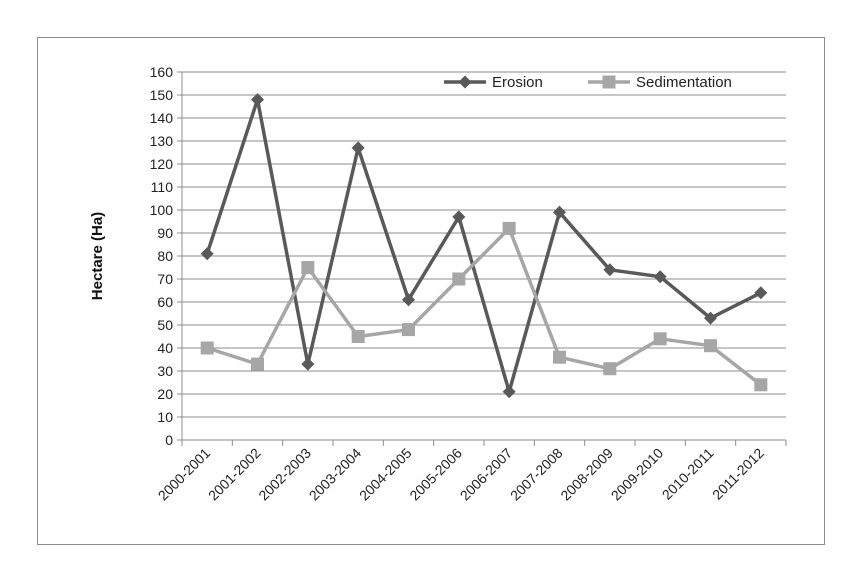  I want to click on y-tick-label: 0, so click(169, 440).